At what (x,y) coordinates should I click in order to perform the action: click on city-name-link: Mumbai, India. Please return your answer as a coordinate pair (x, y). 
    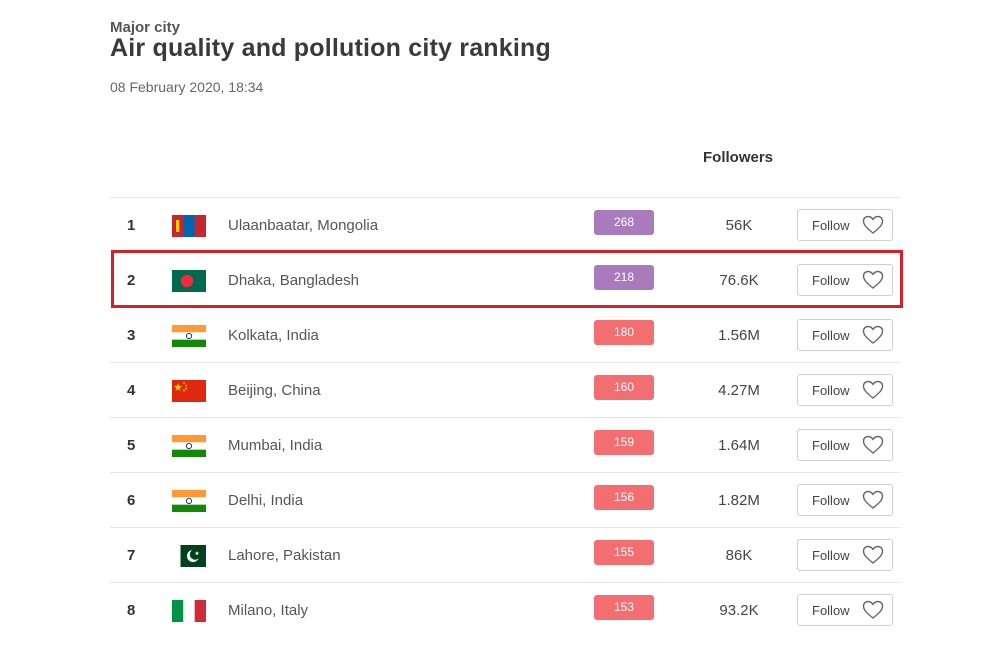
    Looking at the image, I should click on (275, 445).